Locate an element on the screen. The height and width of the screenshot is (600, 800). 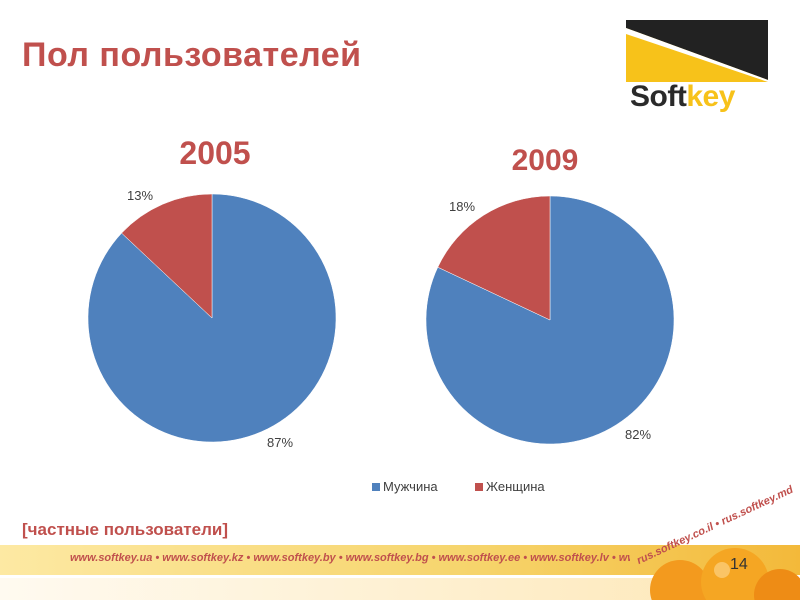
softkey-logo is located at coordinates (697, 70).